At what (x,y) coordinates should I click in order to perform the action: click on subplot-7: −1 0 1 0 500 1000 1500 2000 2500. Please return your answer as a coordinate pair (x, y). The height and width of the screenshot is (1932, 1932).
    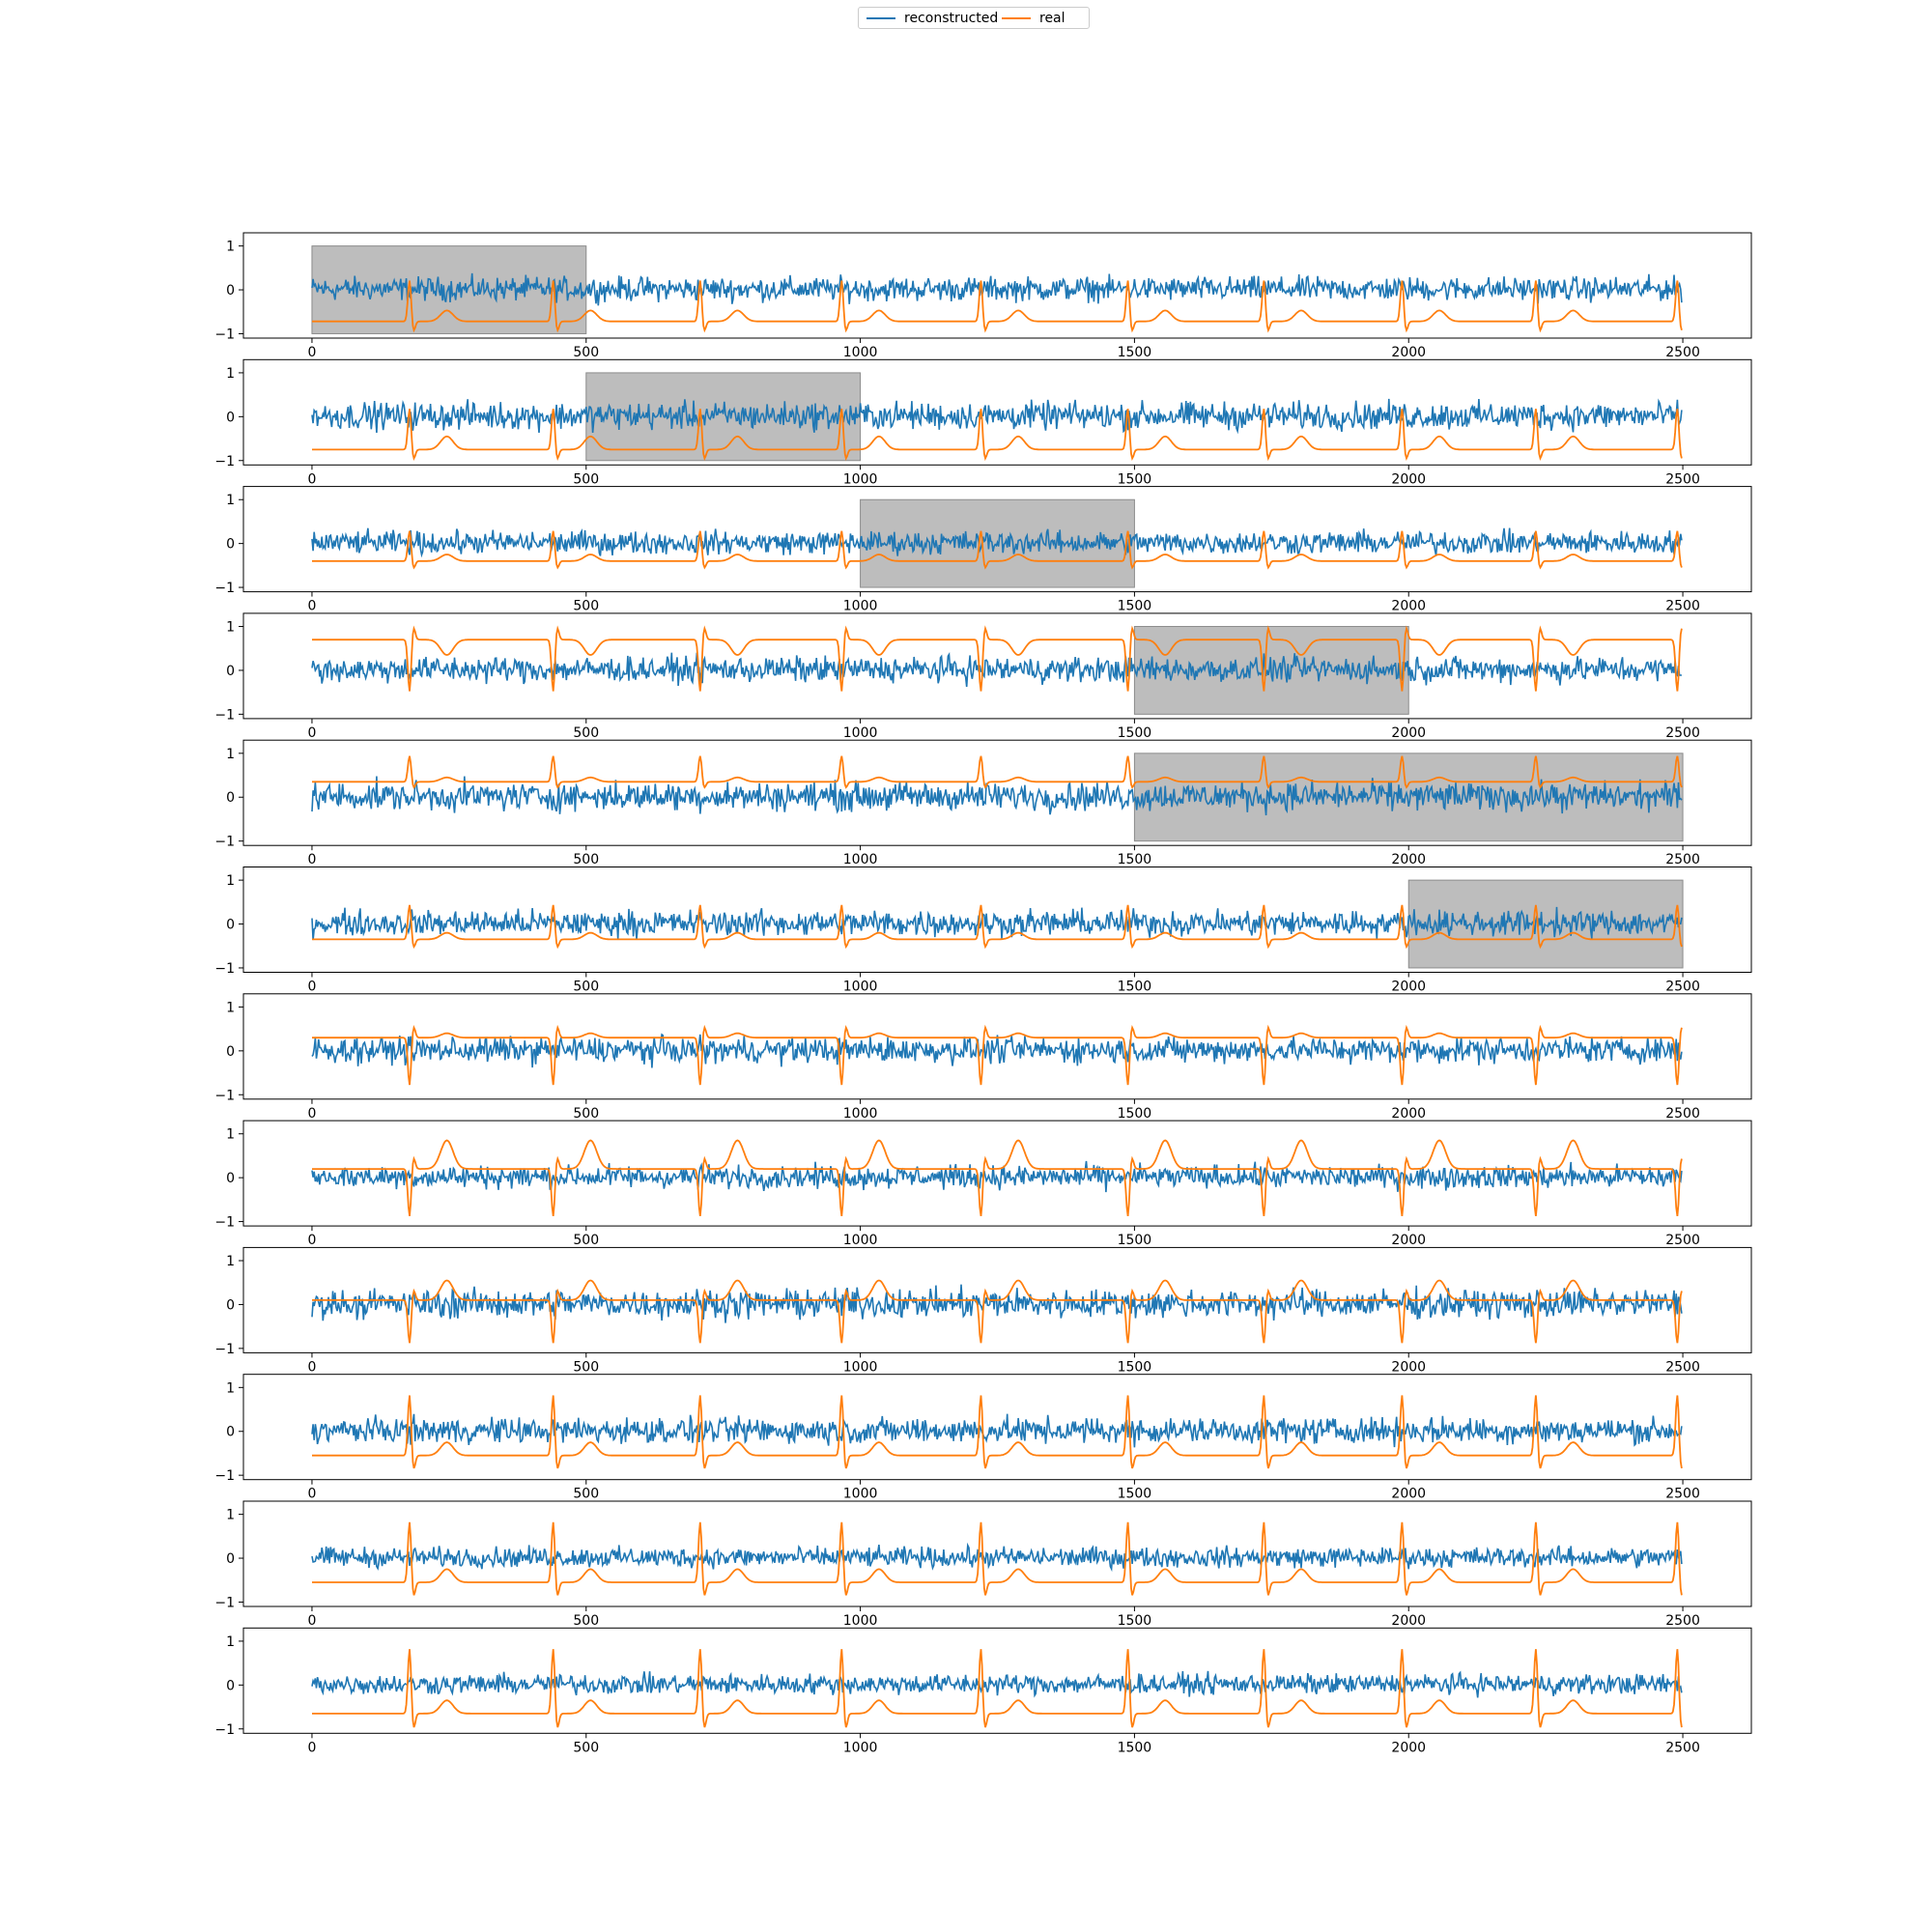
    Looking at the image, I should click on (982, 1058).